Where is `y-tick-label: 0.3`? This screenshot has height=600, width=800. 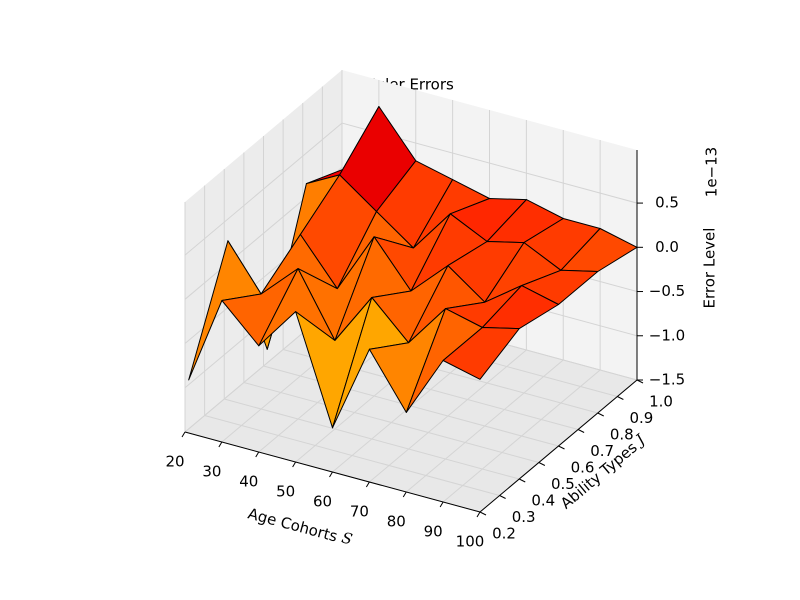 y-tick-label: 0.3 is located at coordinates (524, 517).